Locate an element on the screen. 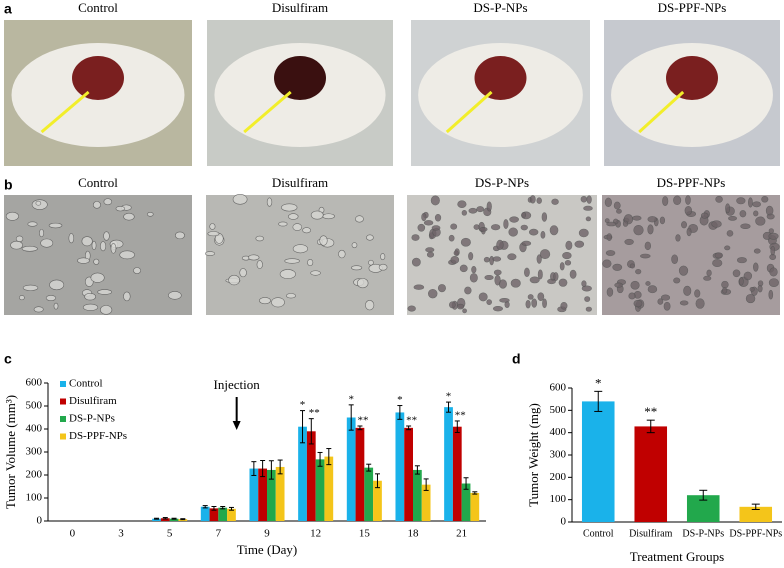  x-tick-label: 18 is located at coordinates (414, 534).